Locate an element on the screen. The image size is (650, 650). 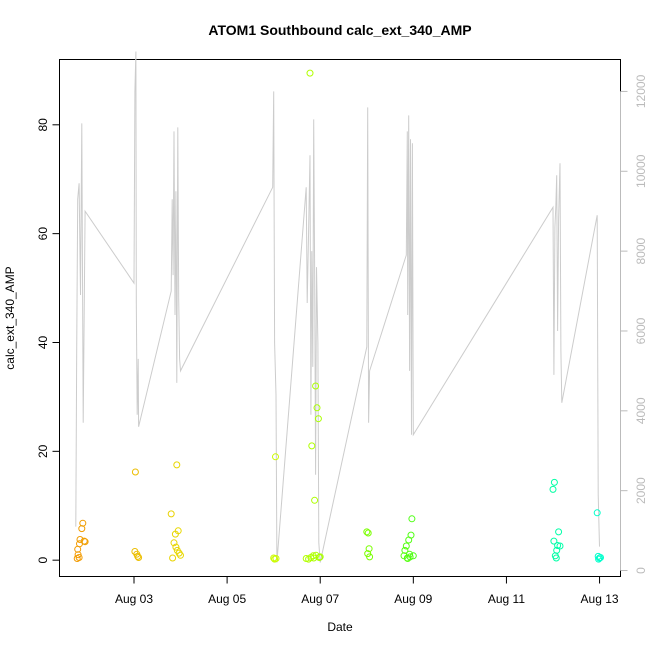
y-tick-label: 80 is located at coordinates (43, 125).